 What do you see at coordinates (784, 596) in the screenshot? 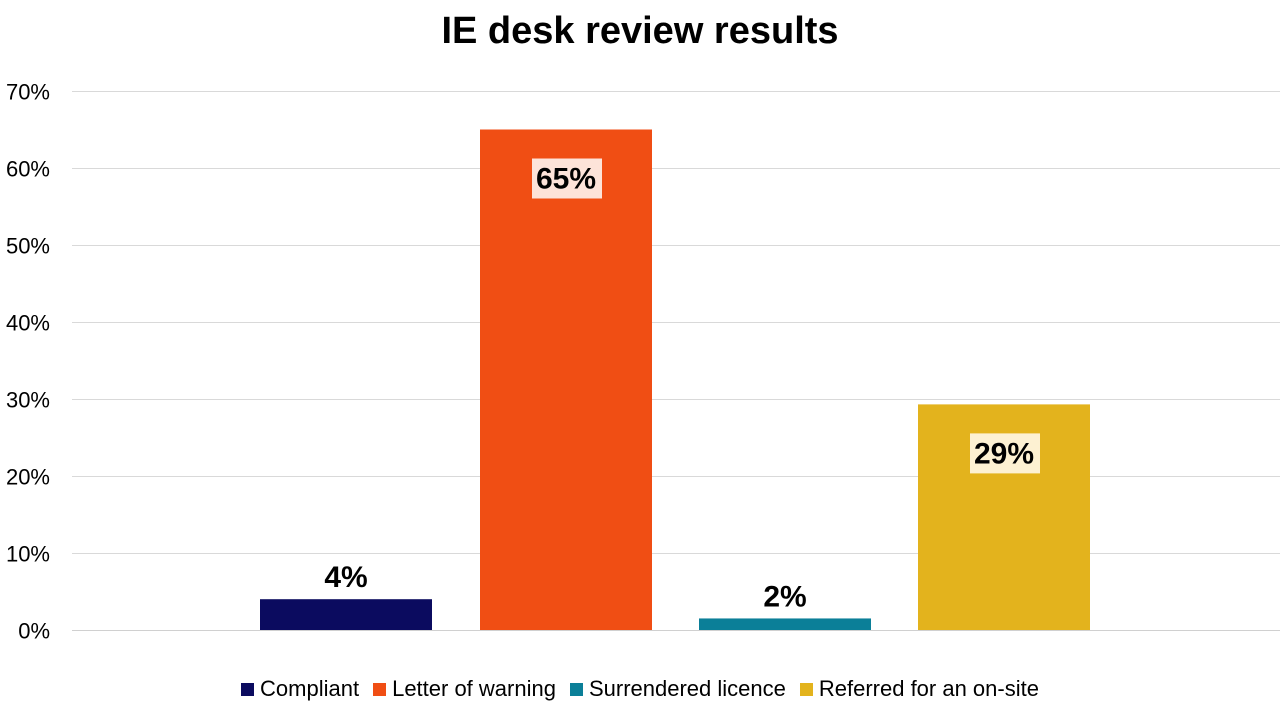
I see `data-label: 2%` at bounding box center [784, 596].